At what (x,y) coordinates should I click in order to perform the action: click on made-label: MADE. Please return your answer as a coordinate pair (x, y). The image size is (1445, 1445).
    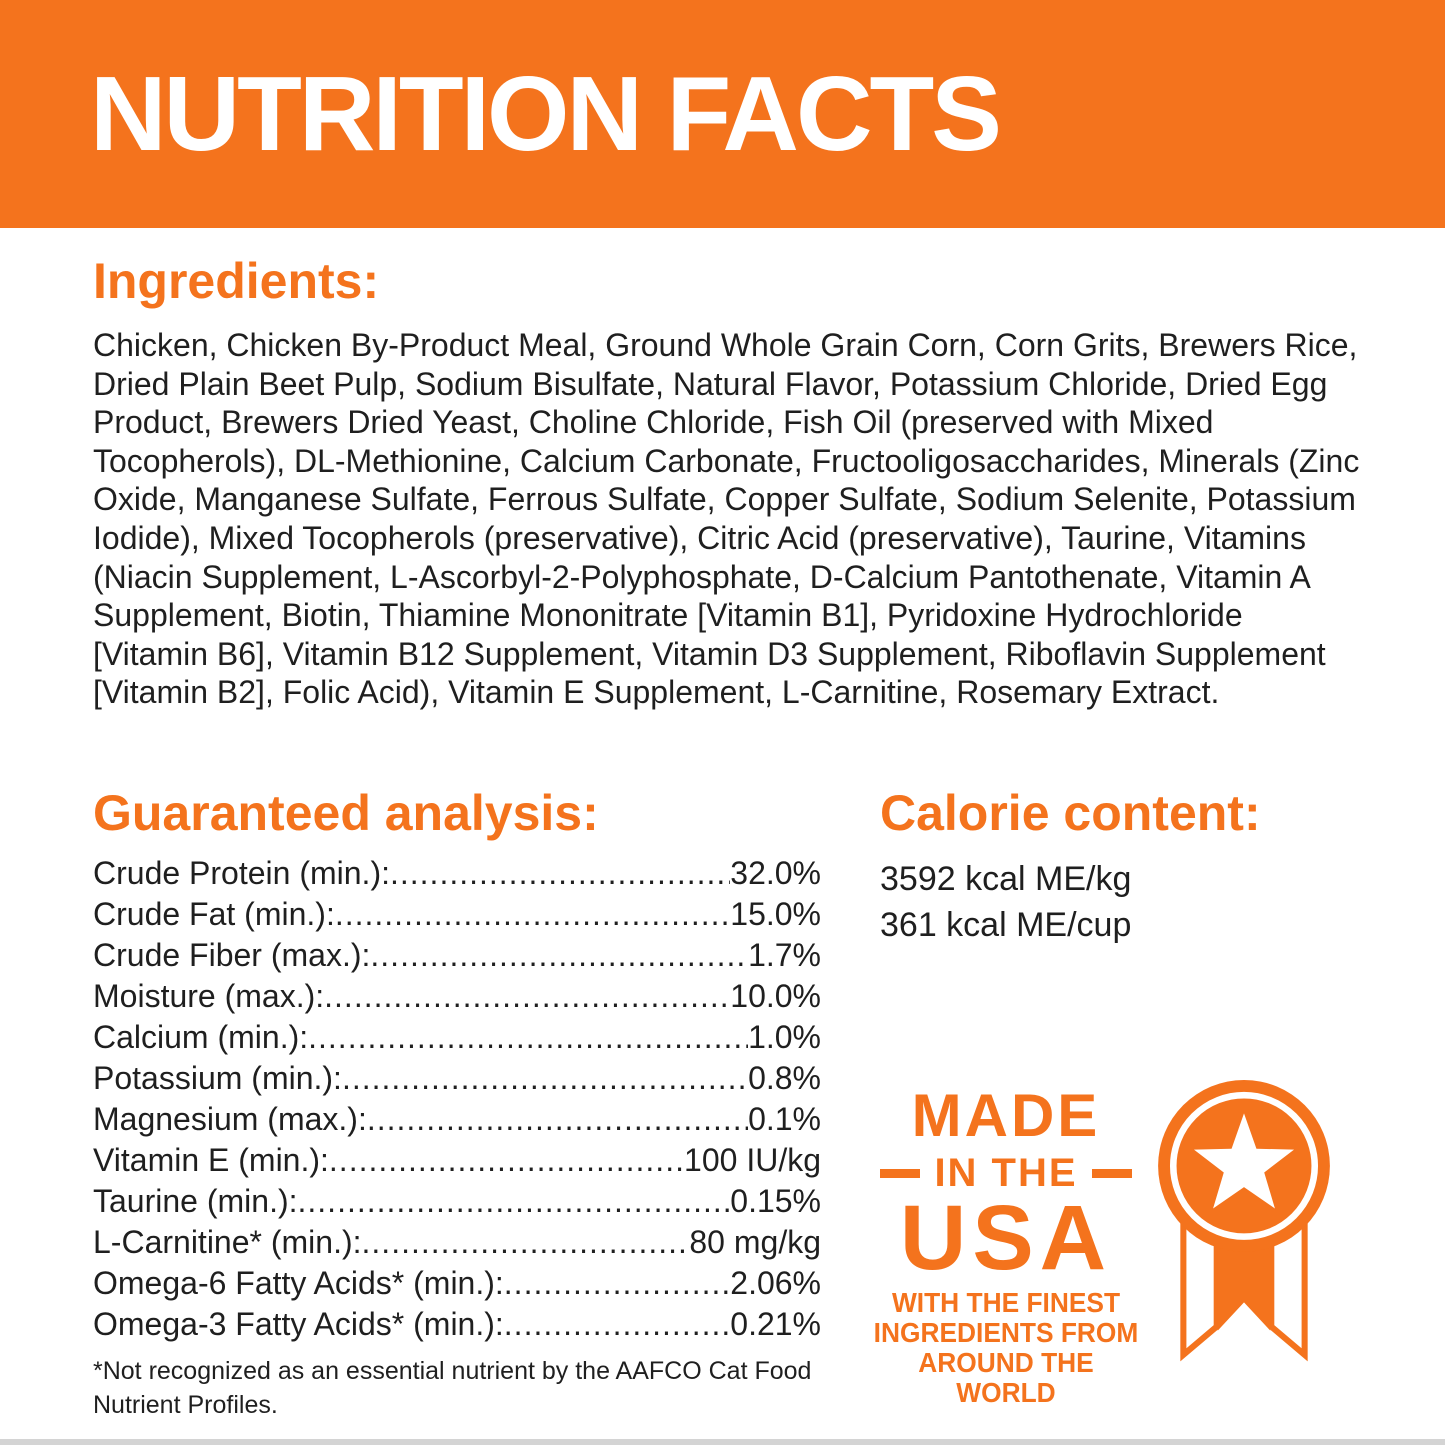
    Looking at the image, I should click on (1006, 1115).